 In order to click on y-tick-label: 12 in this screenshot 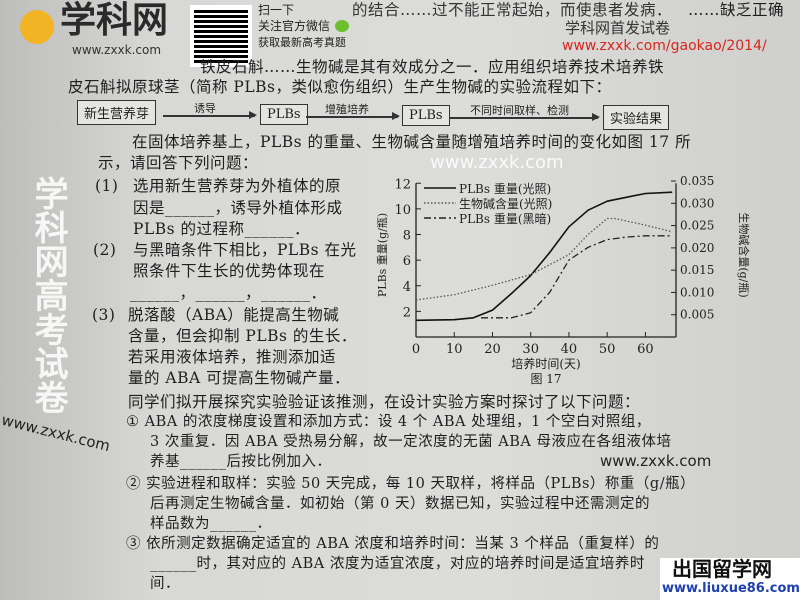, I will do `click(402, 184)`.